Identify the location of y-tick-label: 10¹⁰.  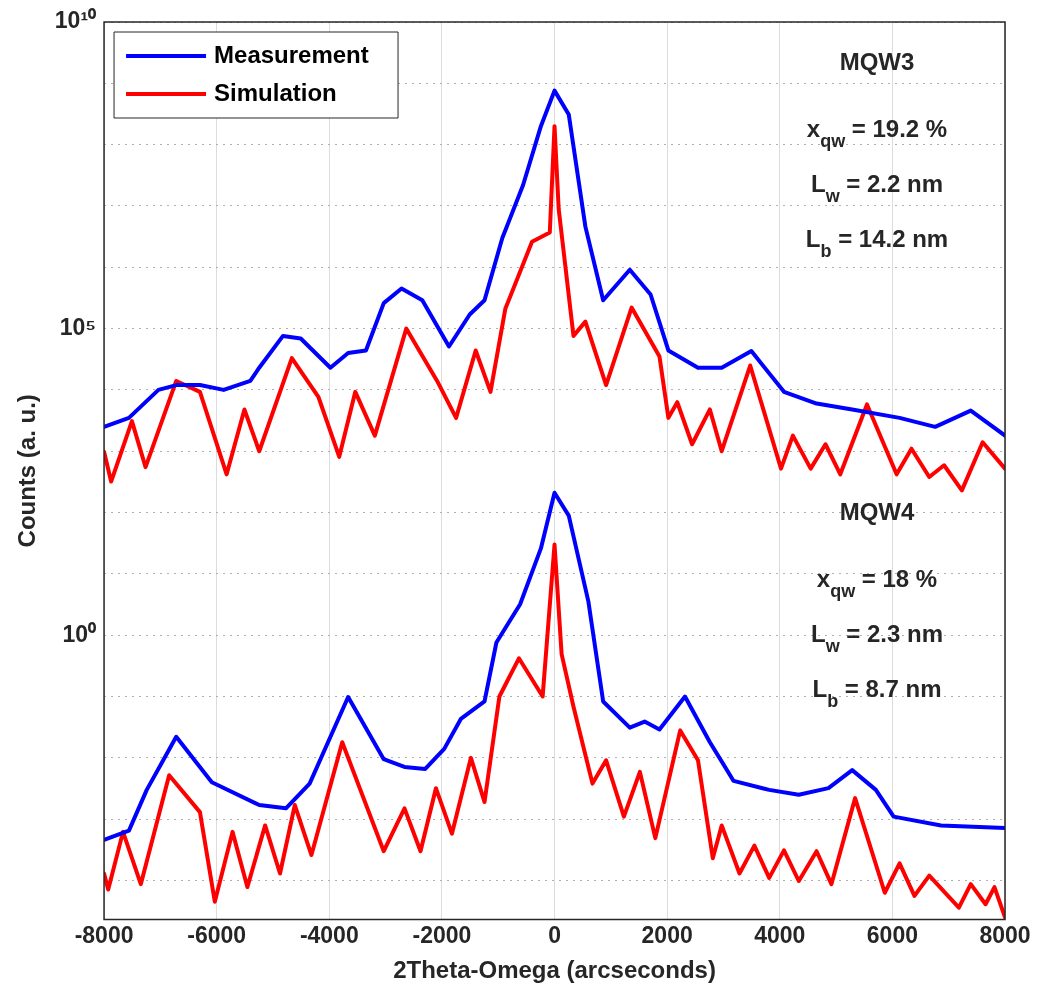
(76, 20).